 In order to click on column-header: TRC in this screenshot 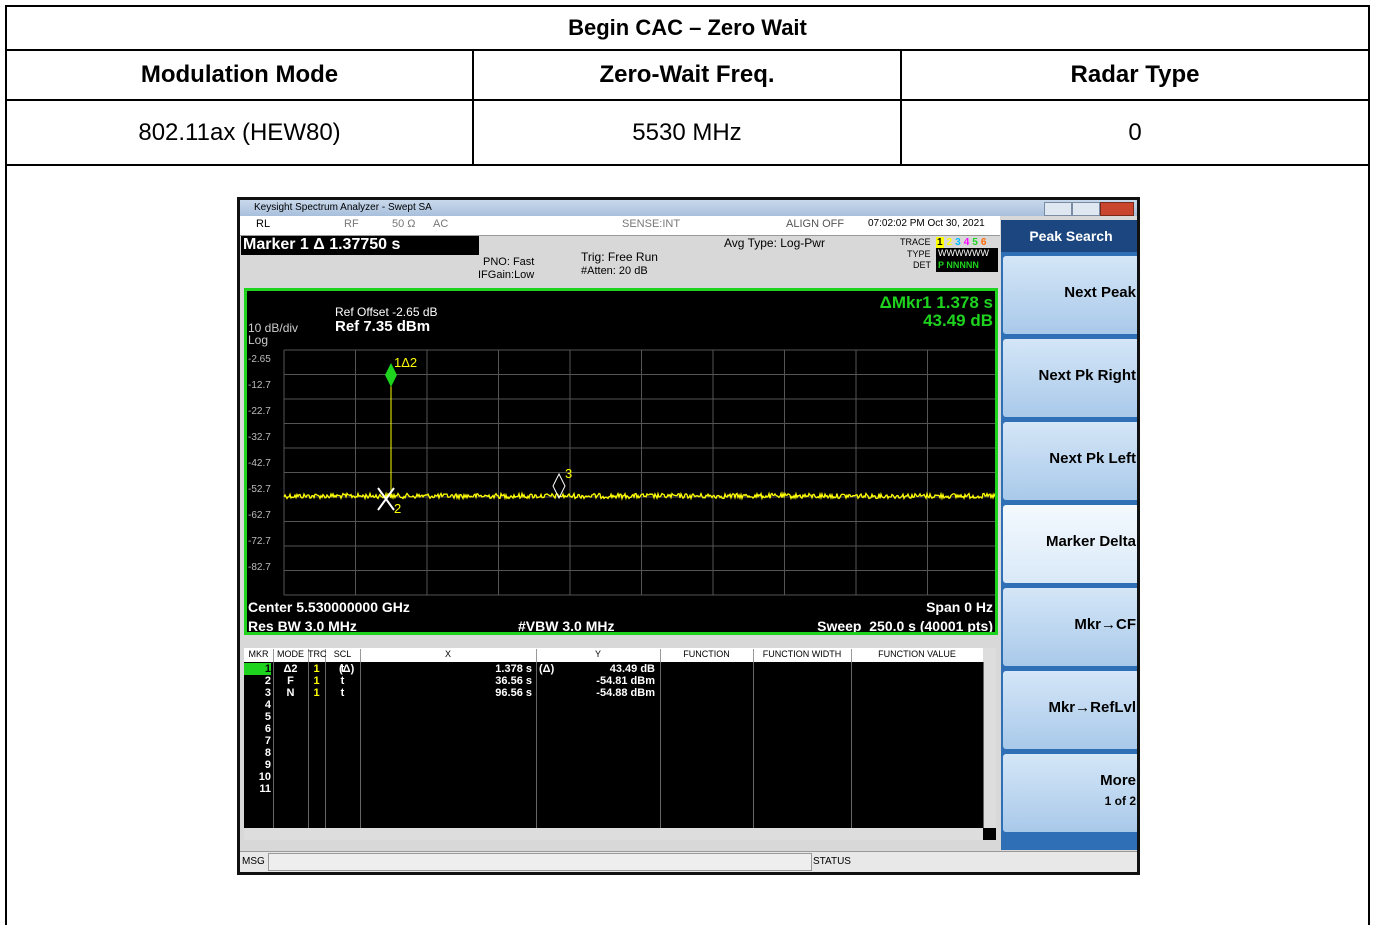, I will do `click(317, 655)`.